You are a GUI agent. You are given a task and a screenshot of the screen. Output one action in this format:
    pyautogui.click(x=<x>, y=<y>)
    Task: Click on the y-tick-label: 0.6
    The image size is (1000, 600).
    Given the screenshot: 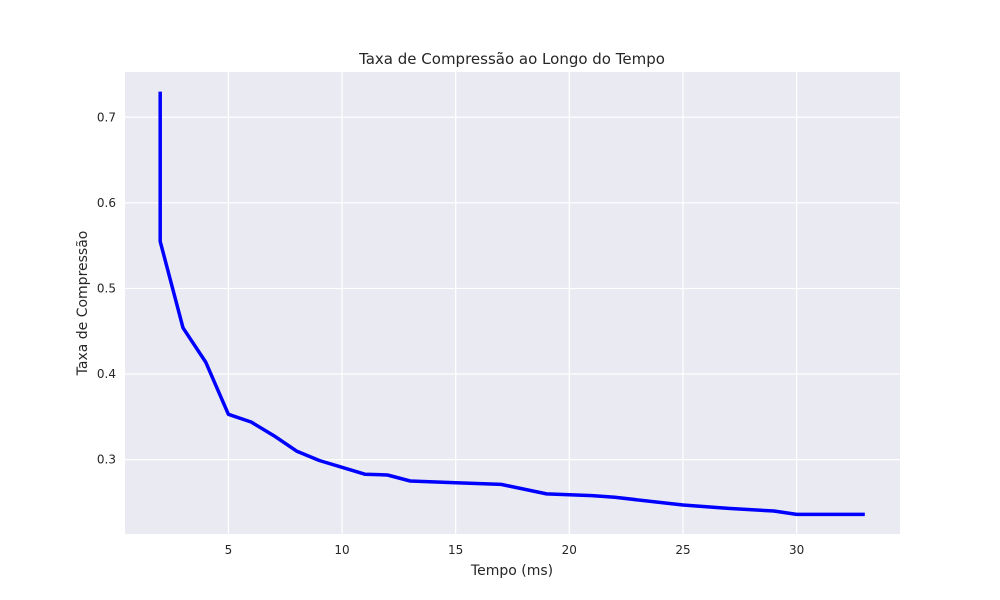 What is the action you would take?
    pyautogui.click(x=106, y=203)
    